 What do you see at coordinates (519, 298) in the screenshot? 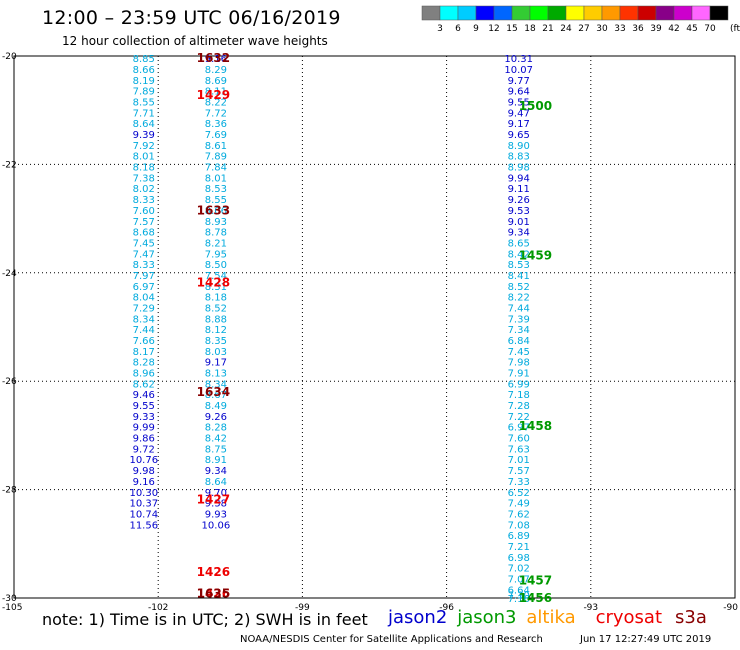
I see `wave-height-value: 8.22` at bounding box center [519, 298].